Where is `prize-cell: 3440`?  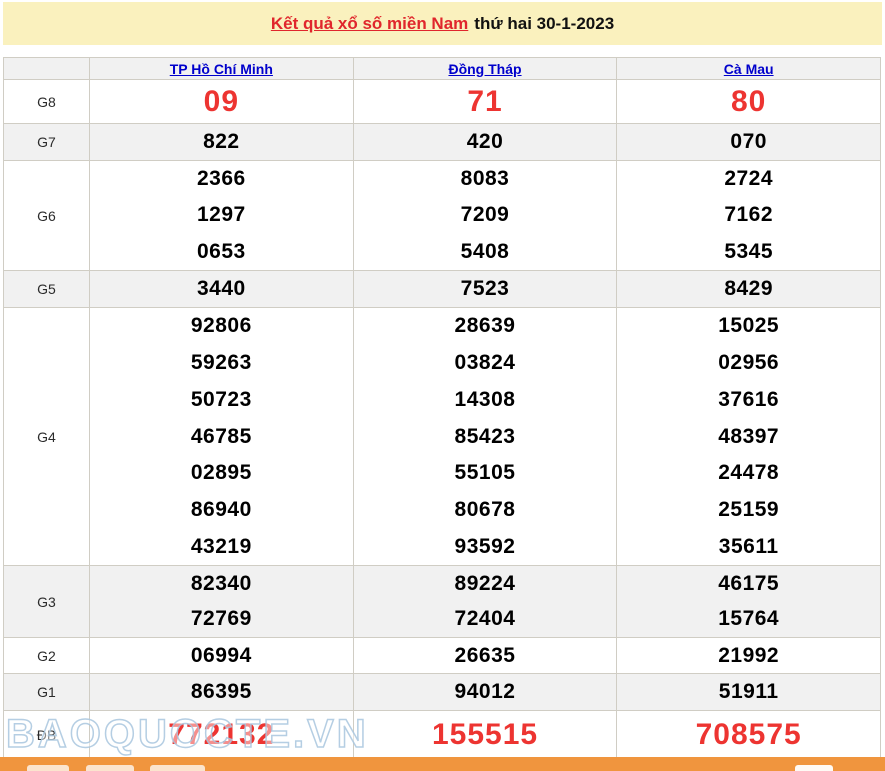 prize-cell: 3440 is located at coordinates (222, 289).